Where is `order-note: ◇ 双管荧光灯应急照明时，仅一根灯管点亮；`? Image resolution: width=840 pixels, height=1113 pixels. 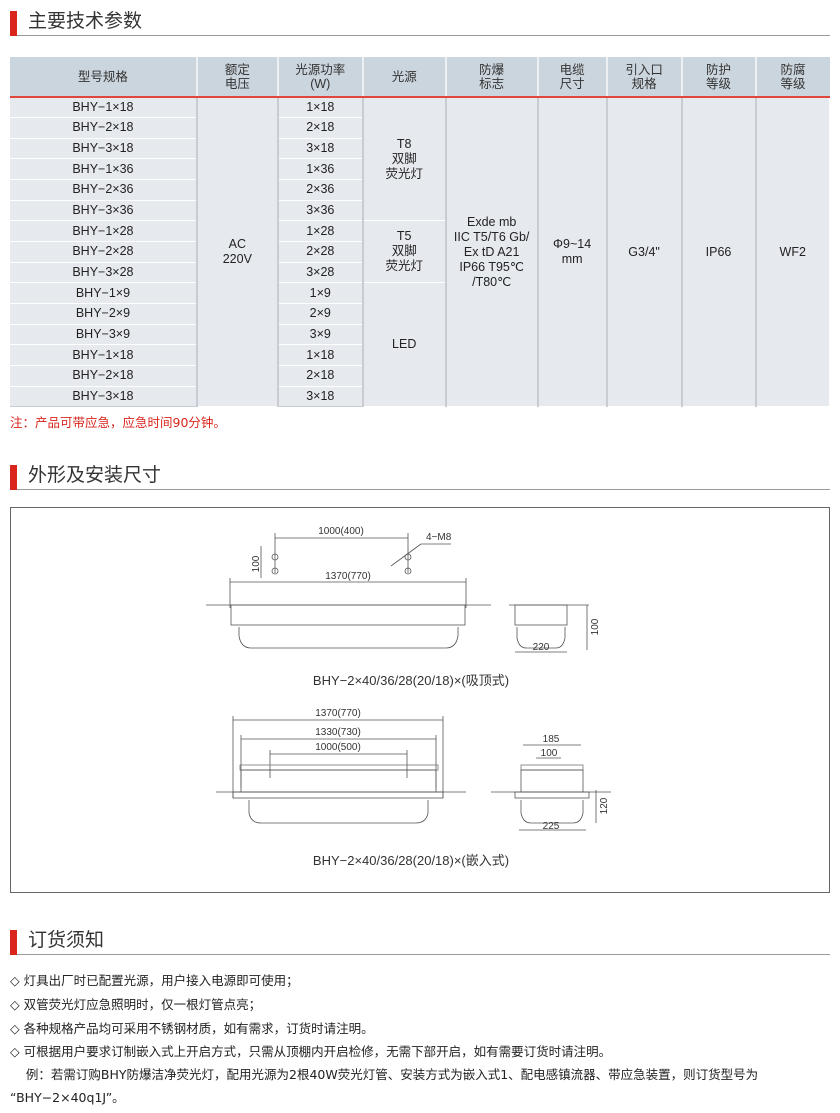 order-note: ◇ 双管荧光灯应急照明时，仅一根灯管点亮； is located at coordinates (136, 1004).